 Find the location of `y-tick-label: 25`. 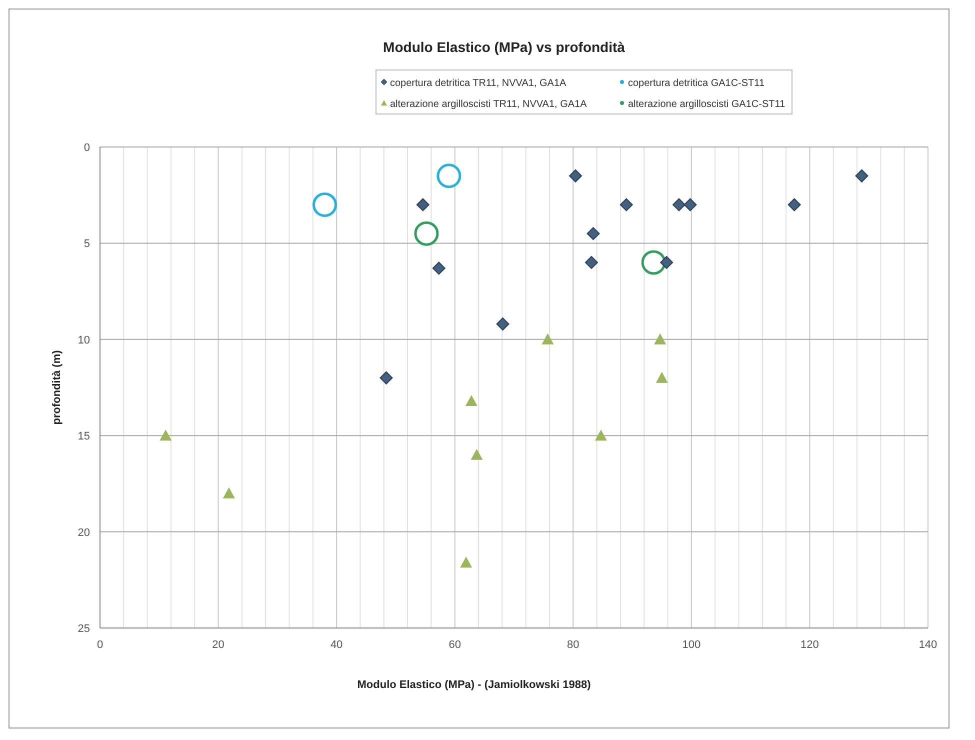

y-tick-label: 25 is located at coordinates (84, 629).